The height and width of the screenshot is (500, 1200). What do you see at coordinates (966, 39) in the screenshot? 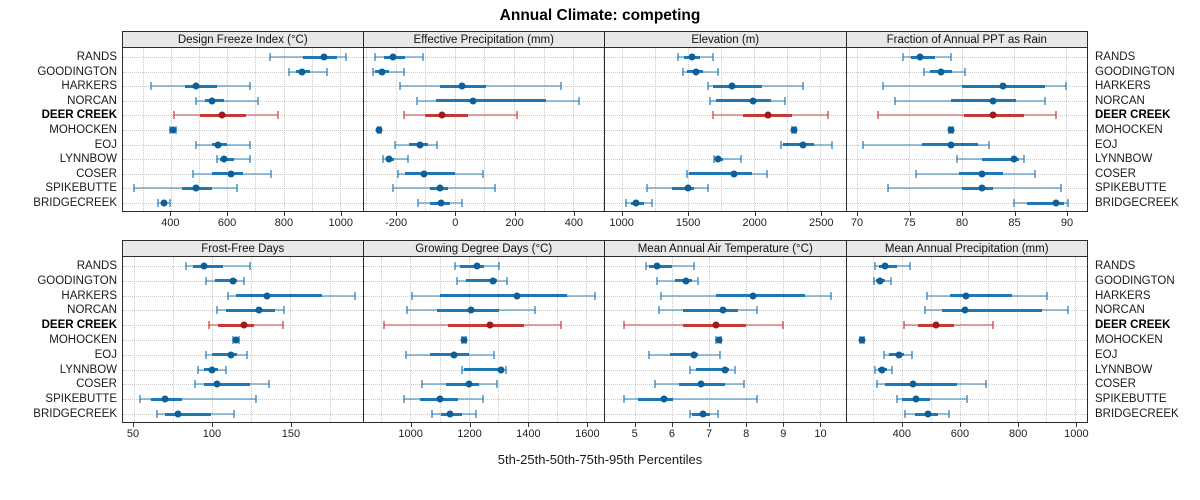
I see `panel-header: Fraction of Annual PPT as Rain` at bounding box center [966, 39].